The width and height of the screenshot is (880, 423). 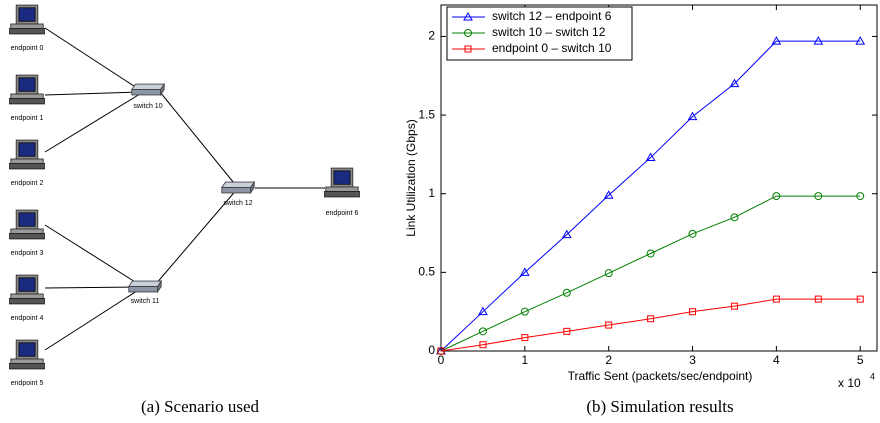 I want to click on node-label: endpoint 1, so click(x=27, y=118).